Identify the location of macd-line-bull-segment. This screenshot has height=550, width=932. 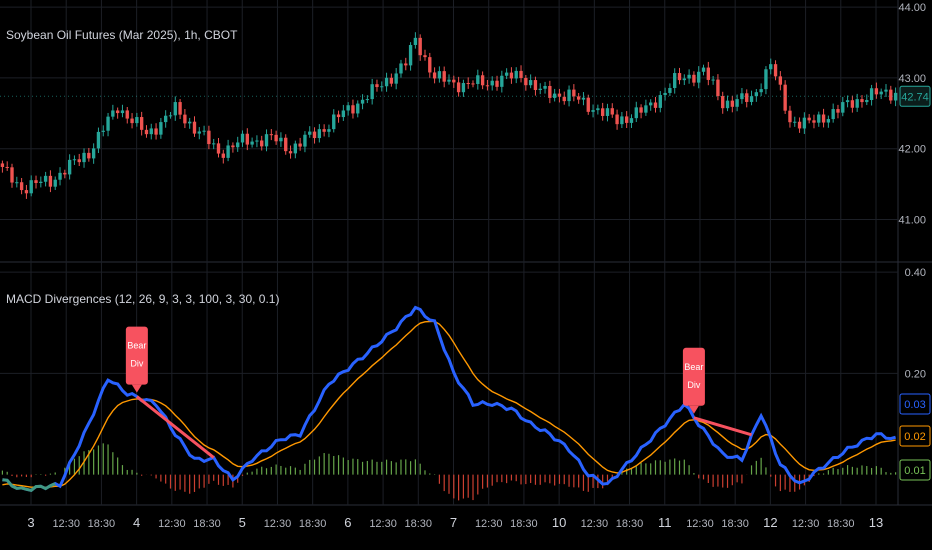
(29, 485).